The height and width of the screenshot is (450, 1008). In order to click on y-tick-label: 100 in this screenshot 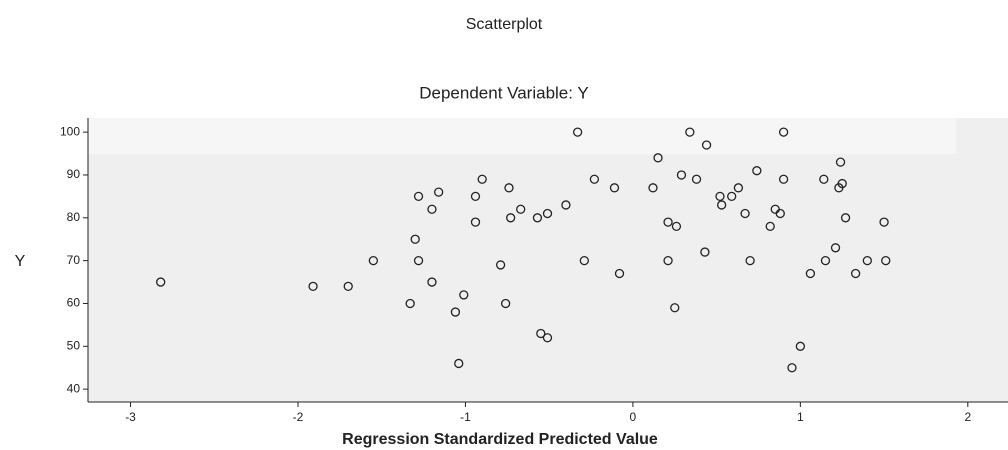, I will do `click(70, 131)`.